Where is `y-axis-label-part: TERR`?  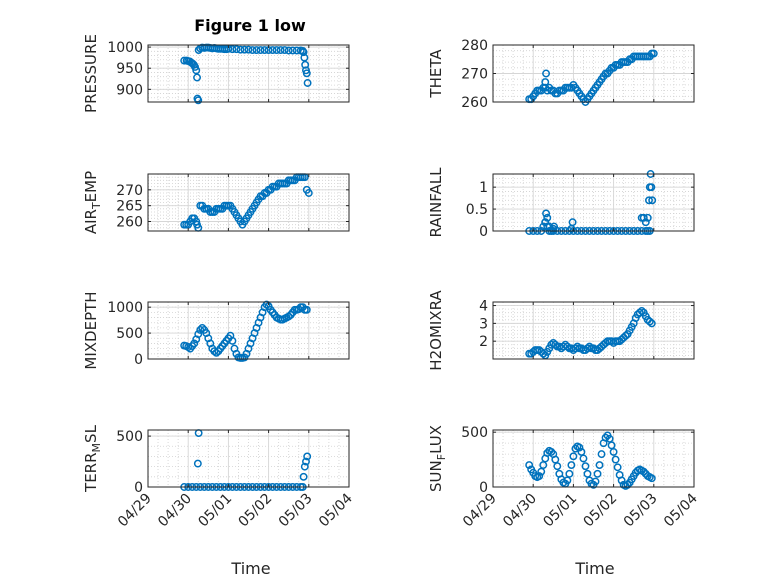 y-axis-label-part: TERR is located at coordinates (91, 472).